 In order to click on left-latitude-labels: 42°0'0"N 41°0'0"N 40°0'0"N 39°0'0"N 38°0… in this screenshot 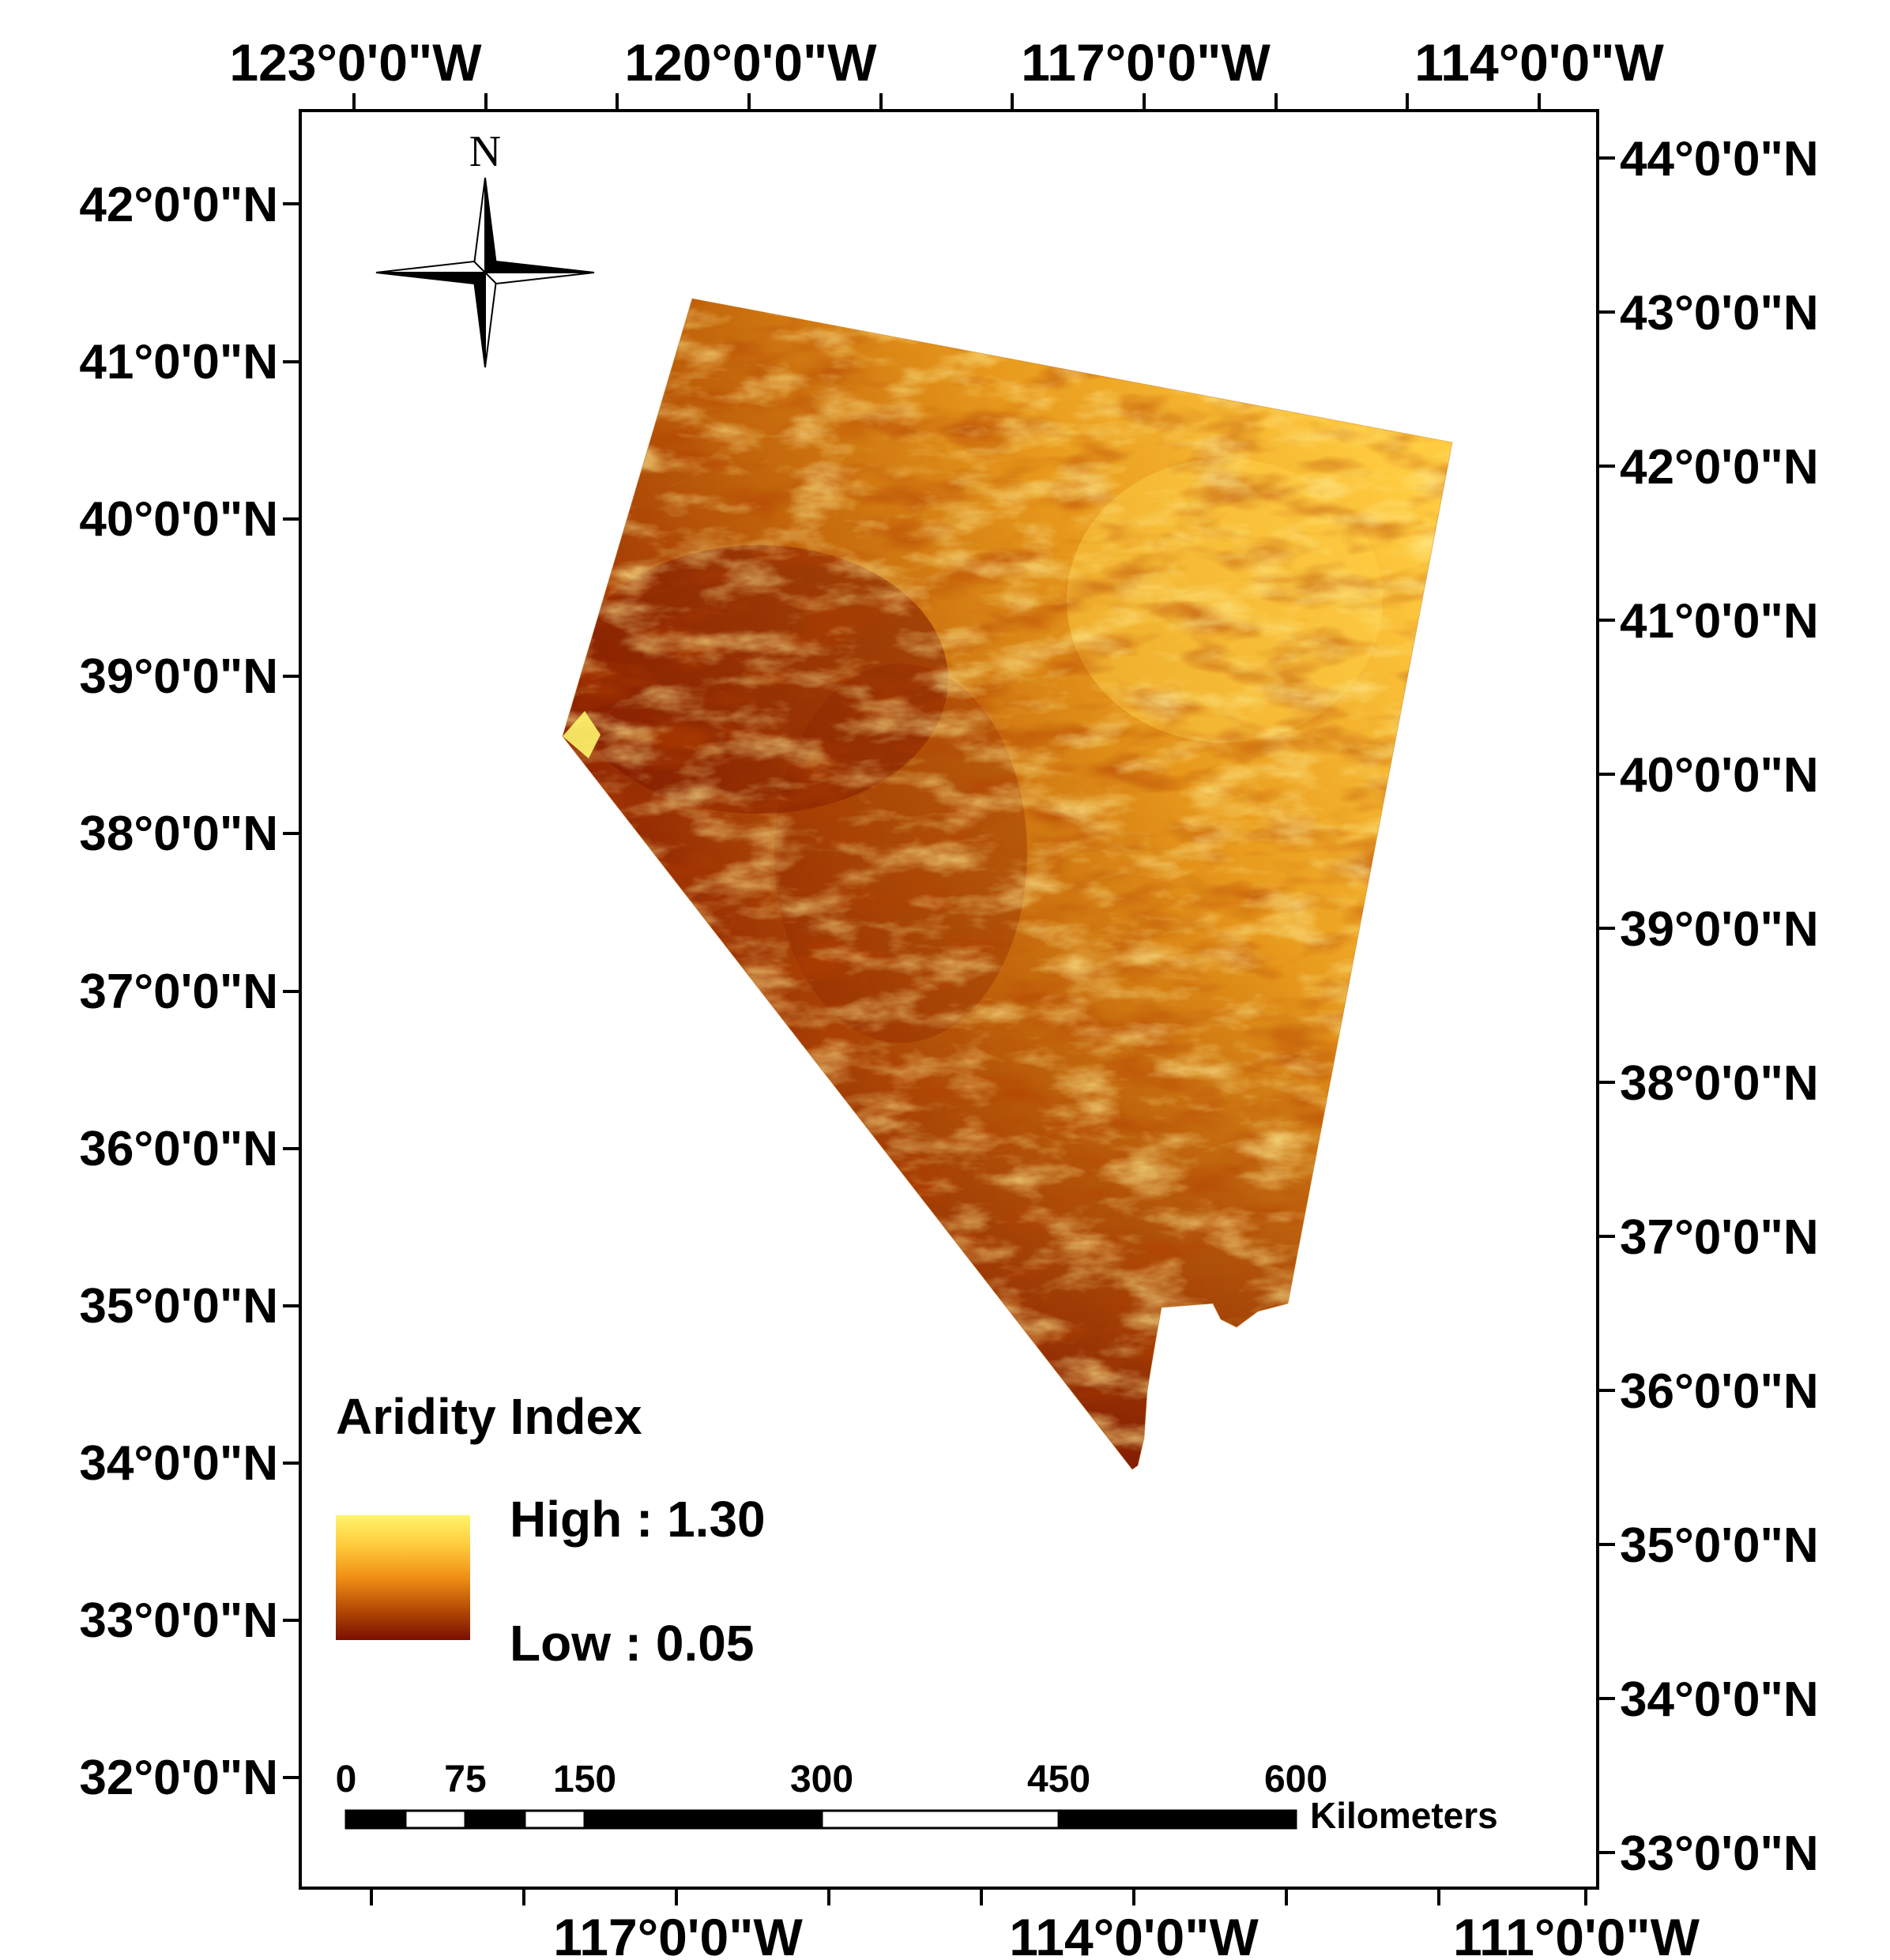, I will do `click(178, 991)`.